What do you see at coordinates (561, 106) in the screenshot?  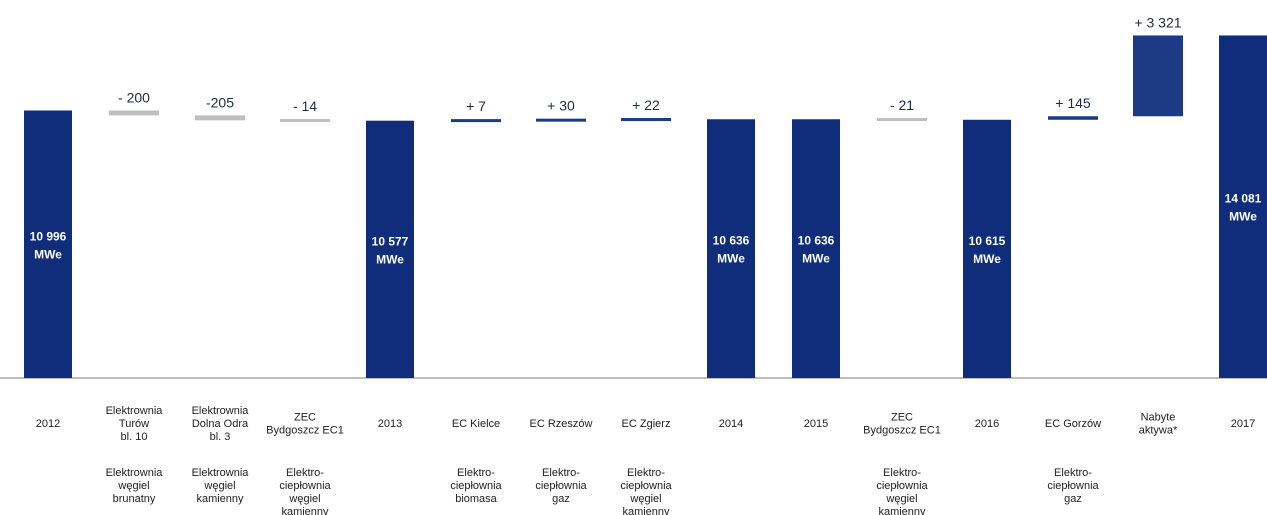 I see `delta-value-label-ec-rzeszow: + 30` at bounding box center [561, 106].